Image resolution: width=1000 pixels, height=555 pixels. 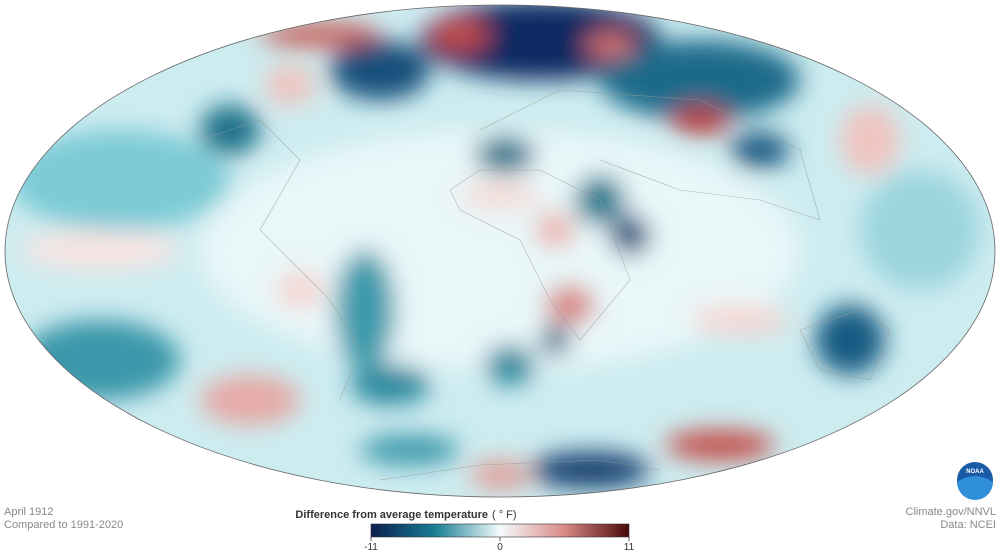 I want to click on logo-text: NOAA, so click(x=975, y=472).